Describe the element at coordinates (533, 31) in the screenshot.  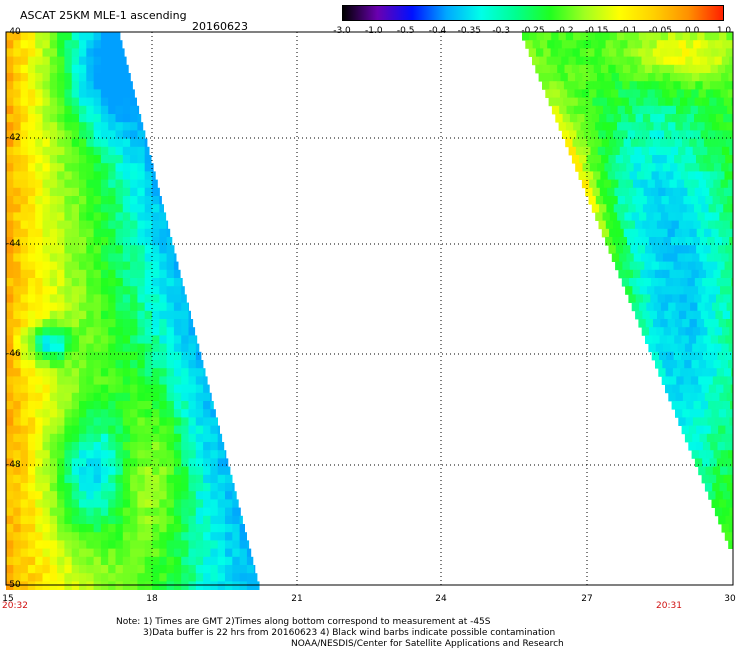
I see `color-scale-label: -0.25` at that location.